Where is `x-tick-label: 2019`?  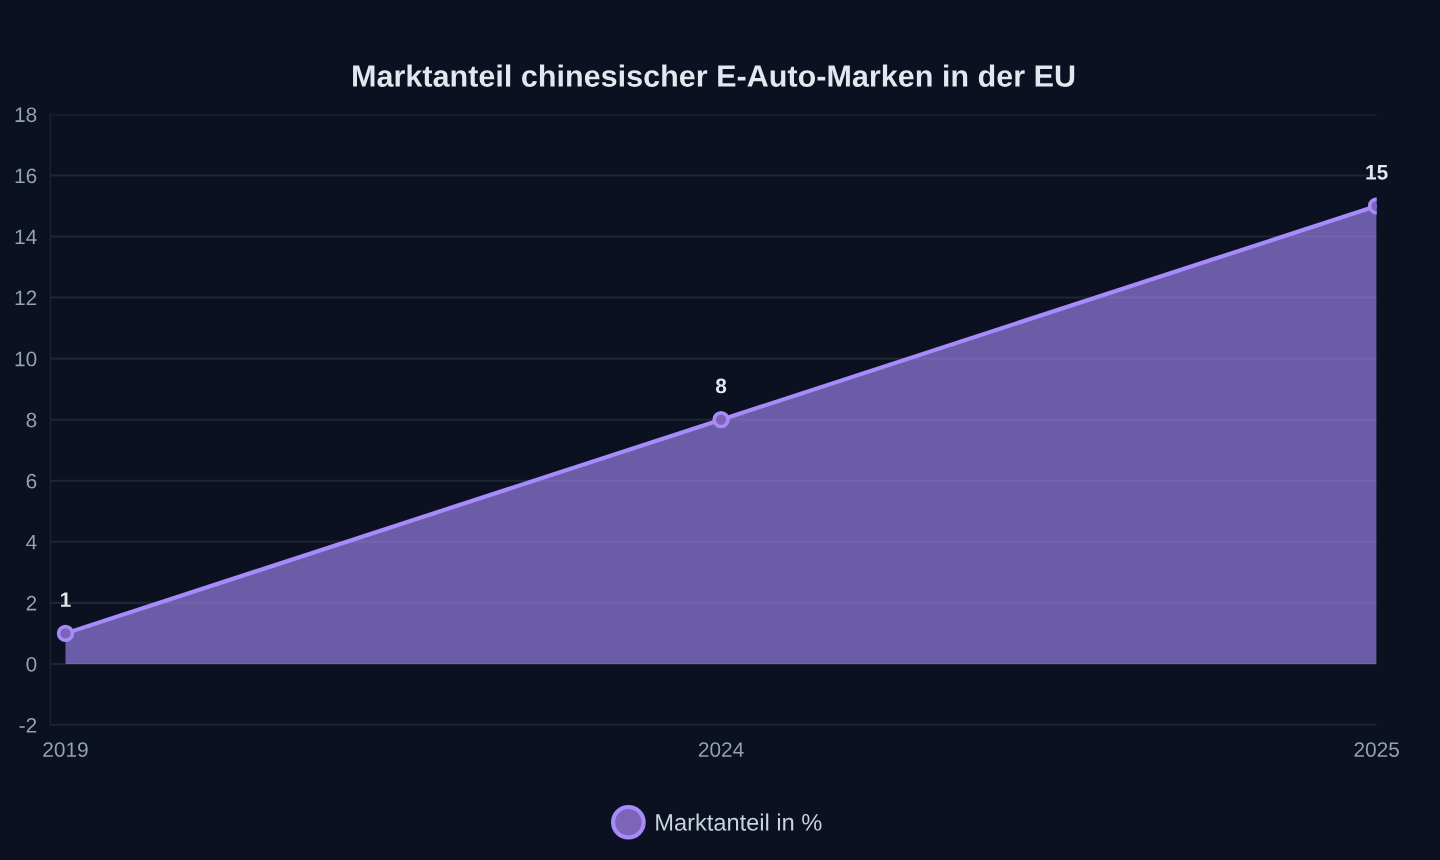 x-tick-label: 2019 is located at coordinates (65, 749).